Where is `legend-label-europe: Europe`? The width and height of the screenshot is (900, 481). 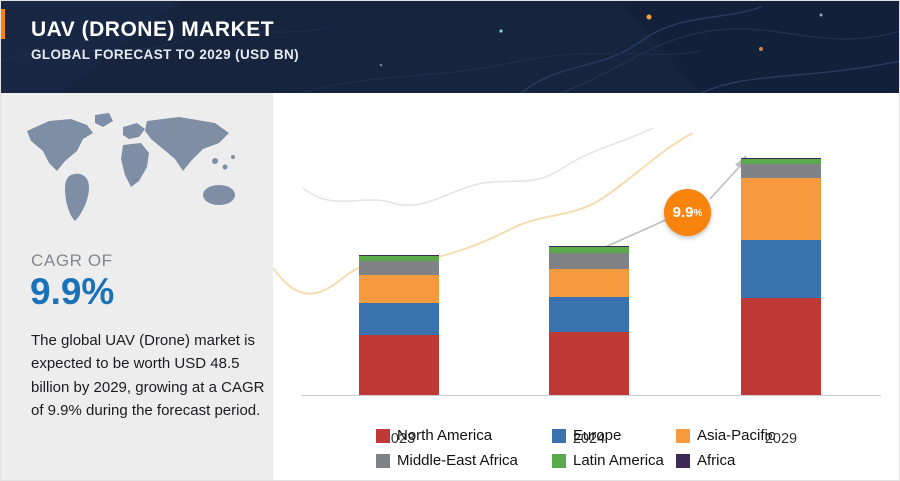 legend-label-europe: Europe is located at coordinates (597, 435).